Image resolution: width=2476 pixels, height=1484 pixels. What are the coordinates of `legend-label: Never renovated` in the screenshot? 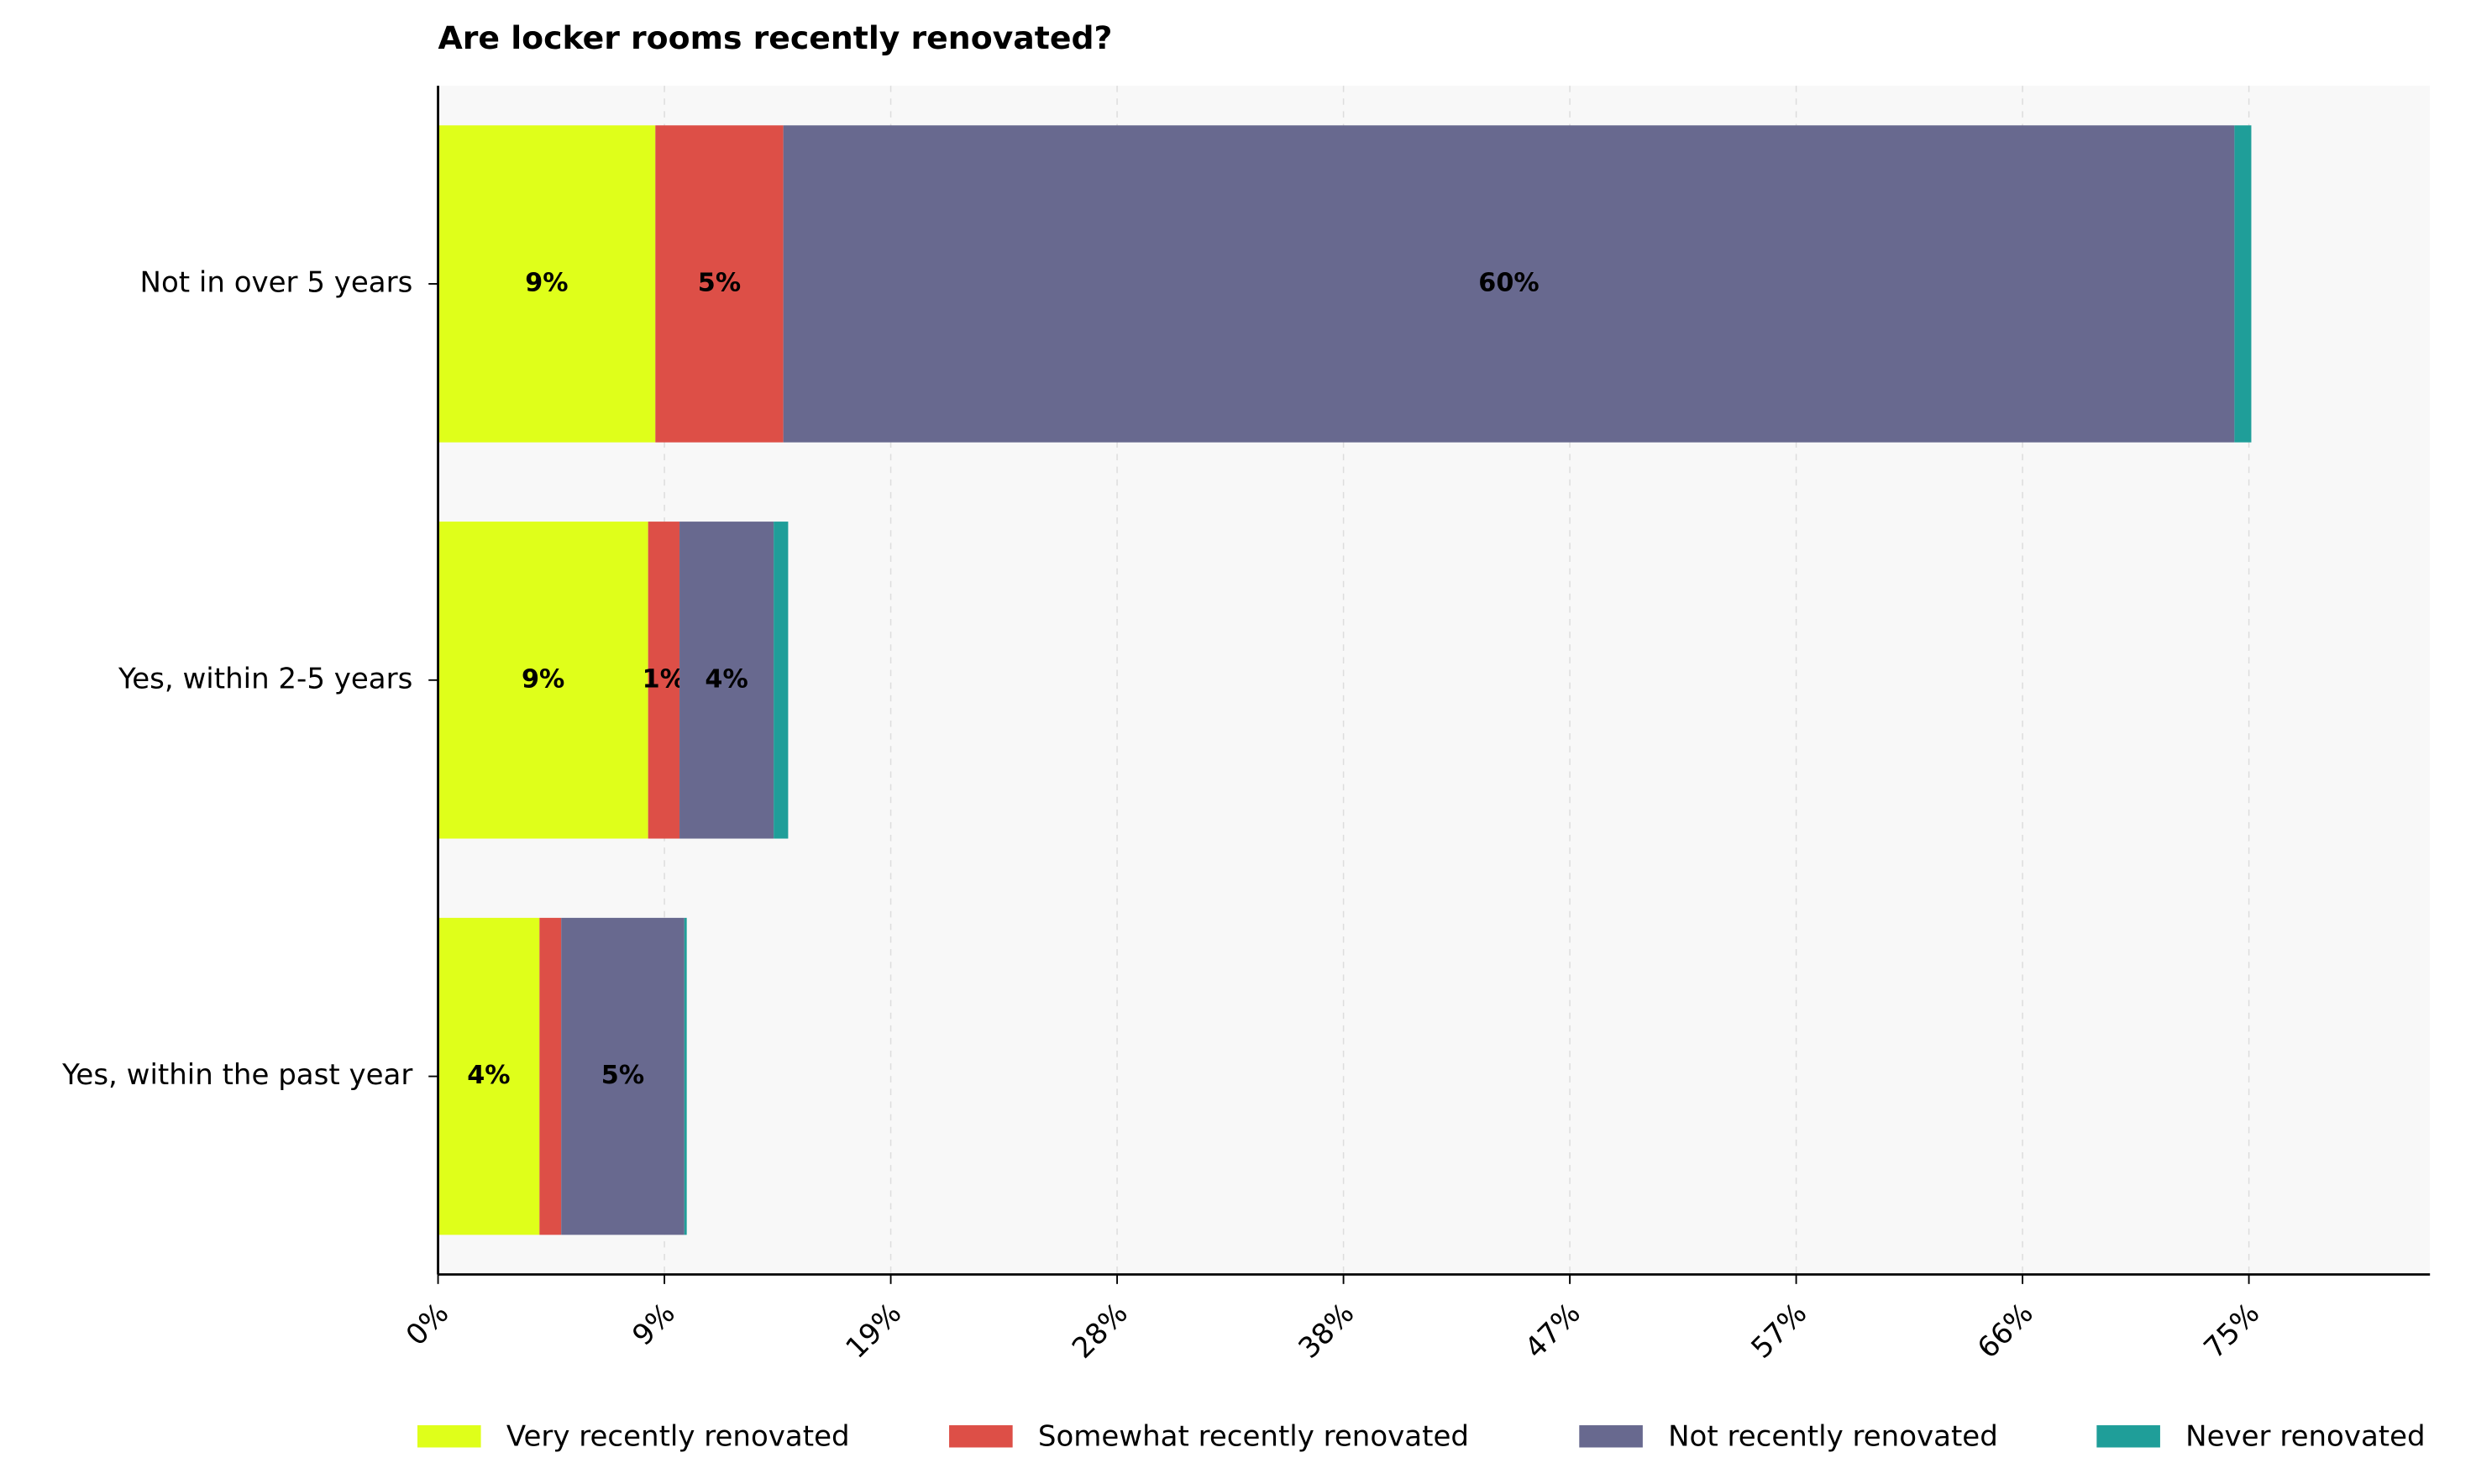 It's located at (2305, 1437).